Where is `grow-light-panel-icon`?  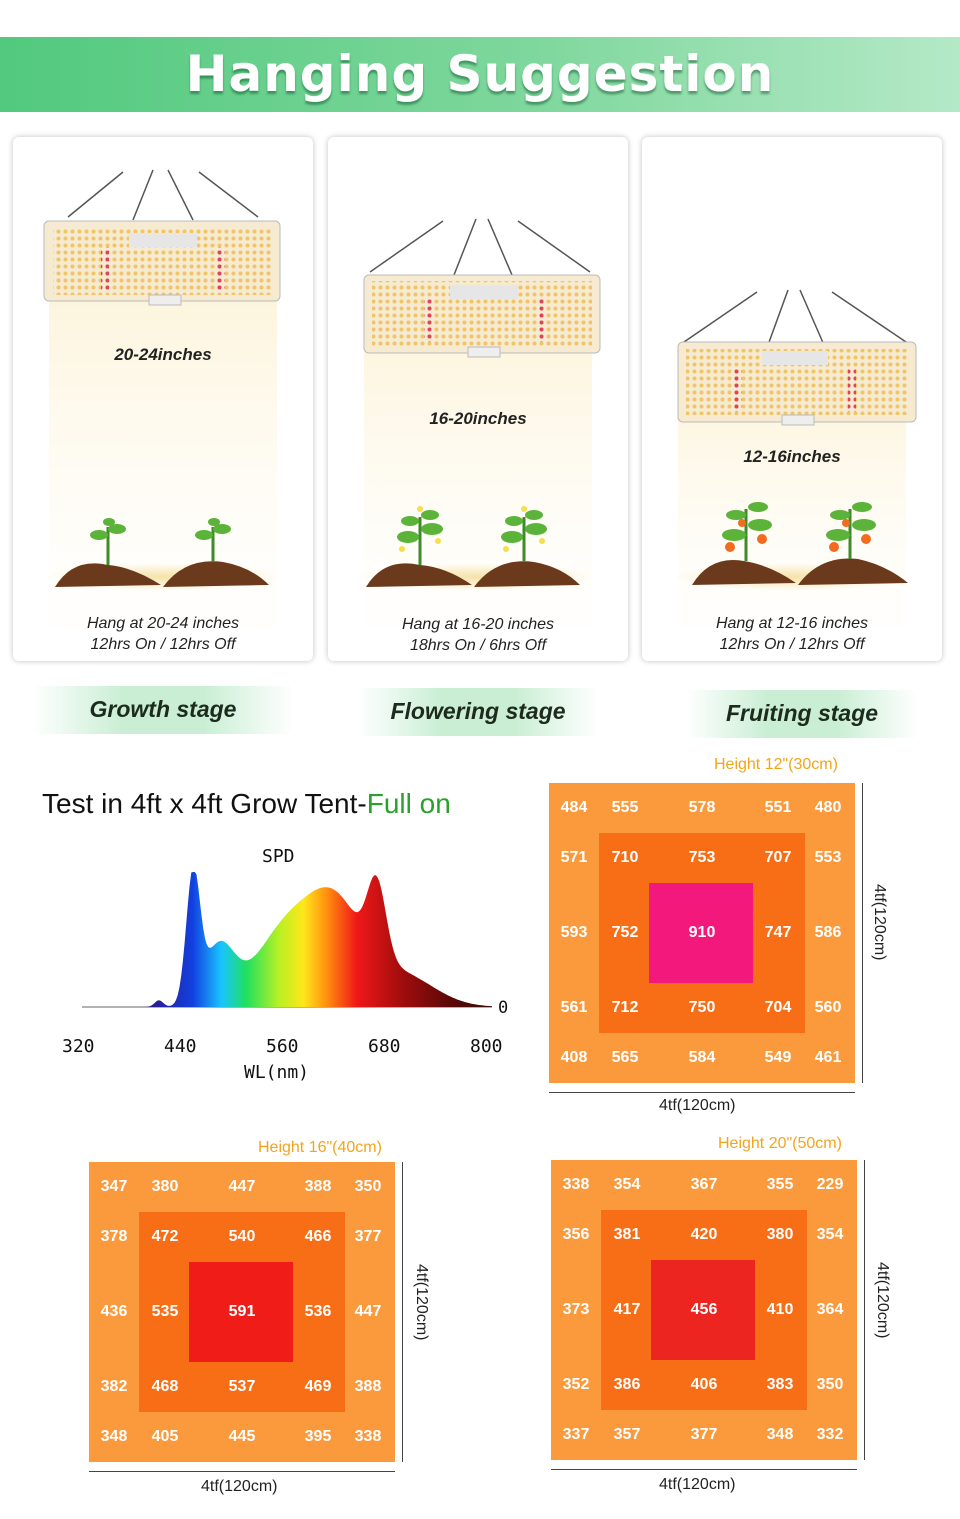
grow-light-panel-icon is located at coordinates (162, 399).